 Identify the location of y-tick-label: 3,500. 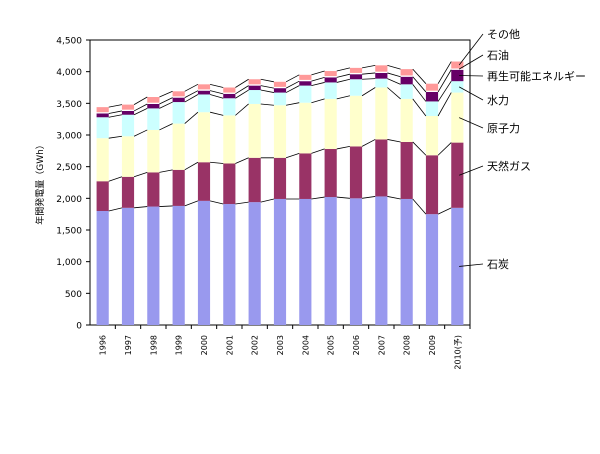
(69, 105).